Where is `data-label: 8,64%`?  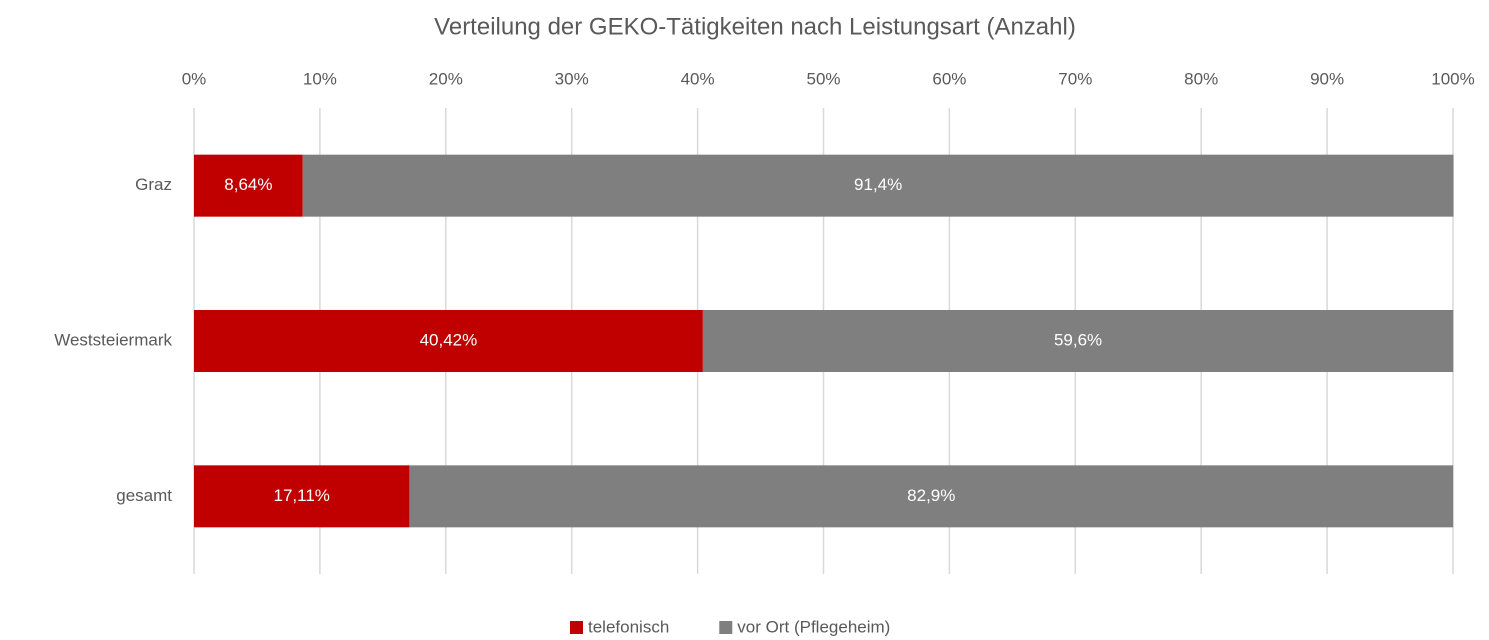
data-label: 8,64% is located at coordinates (248, 184).